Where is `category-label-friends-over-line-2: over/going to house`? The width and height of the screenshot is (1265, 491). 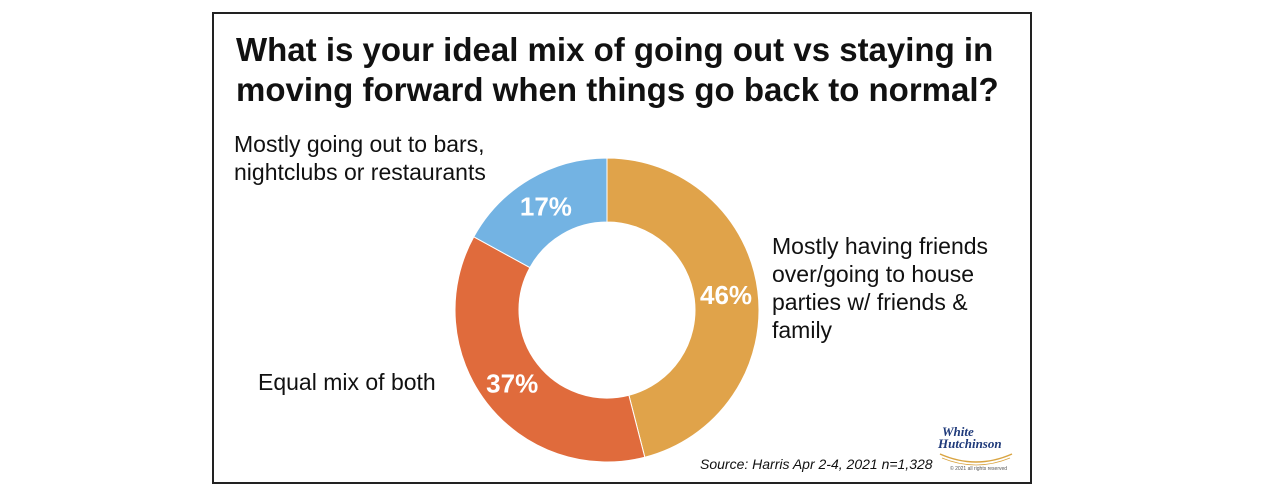 category-label-friends-over-line-2: over/going to house is located at coordinates (873, 274).